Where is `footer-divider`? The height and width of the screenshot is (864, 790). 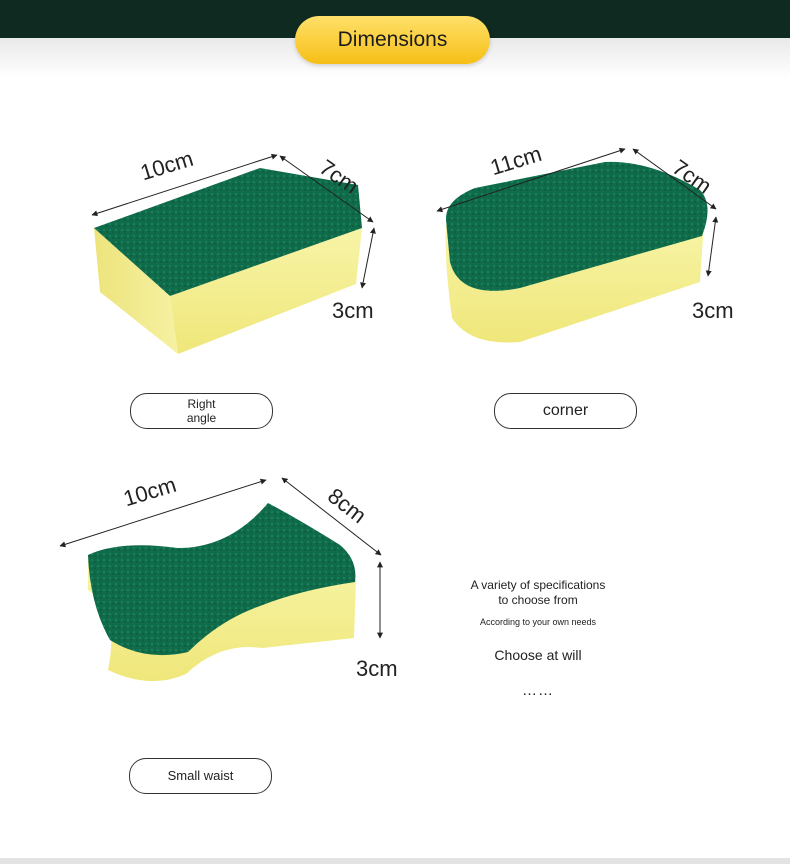
footer-divider is located at coordinates (395, 861).